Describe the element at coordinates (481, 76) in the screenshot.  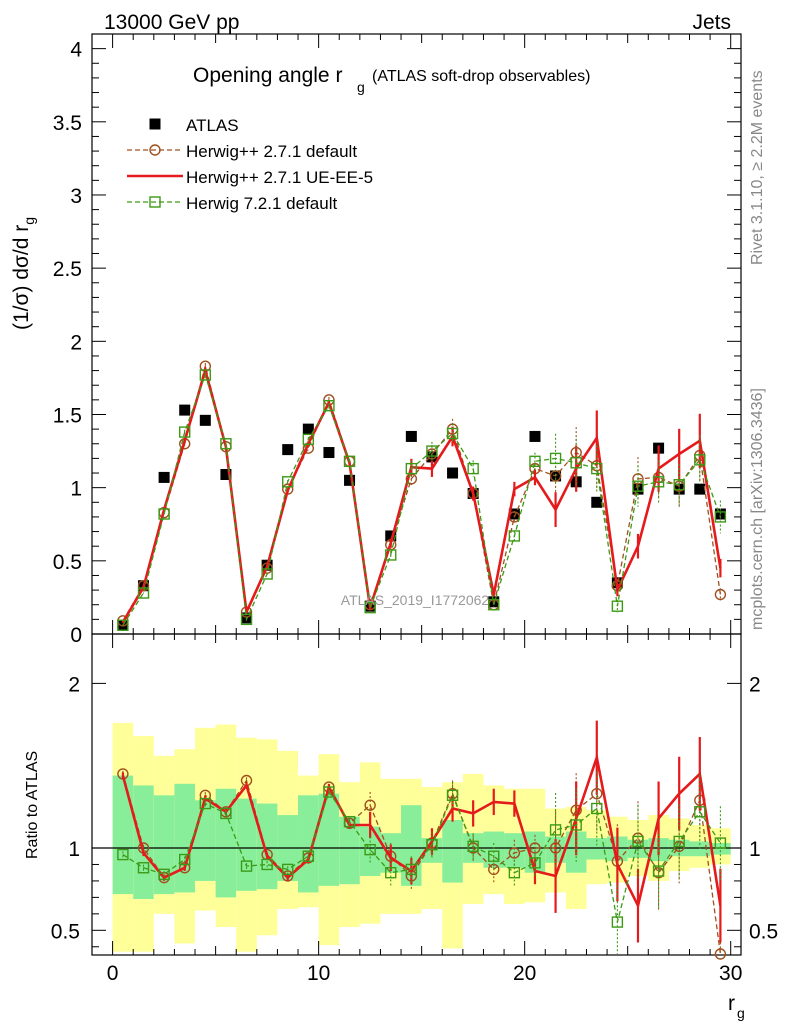
I see `title-extra: (ATLAS soft-drop observables)` at that location.